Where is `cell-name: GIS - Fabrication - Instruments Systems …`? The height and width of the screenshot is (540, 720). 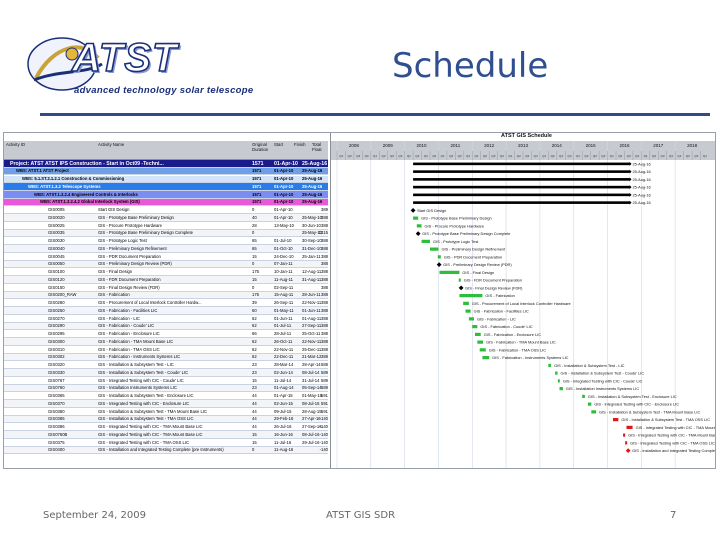 cell-name: GIS - Fabrication - Instruments Systems … is located at coordinates (139, 357).